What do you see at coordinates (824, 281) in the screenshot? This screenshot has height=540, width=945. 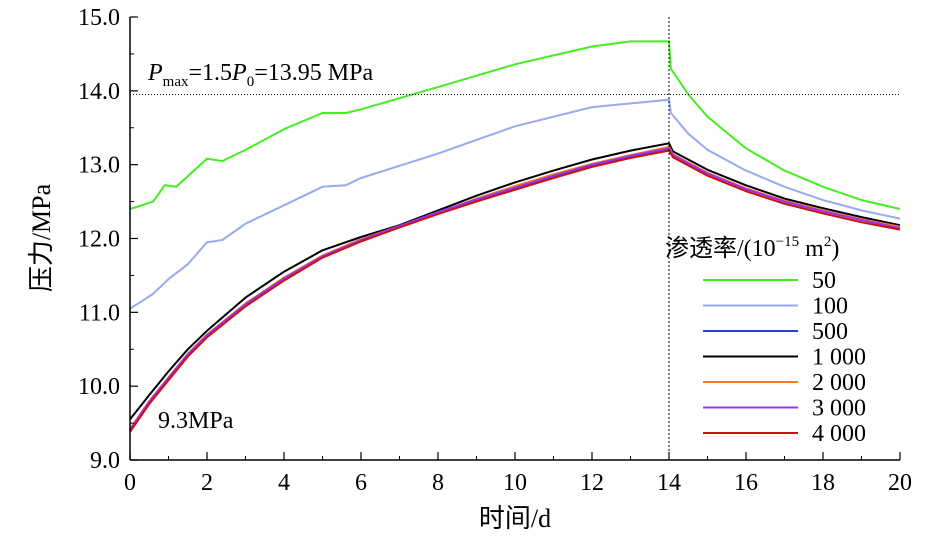 I see `legend-label: 50` at bounding box center [824, 281].